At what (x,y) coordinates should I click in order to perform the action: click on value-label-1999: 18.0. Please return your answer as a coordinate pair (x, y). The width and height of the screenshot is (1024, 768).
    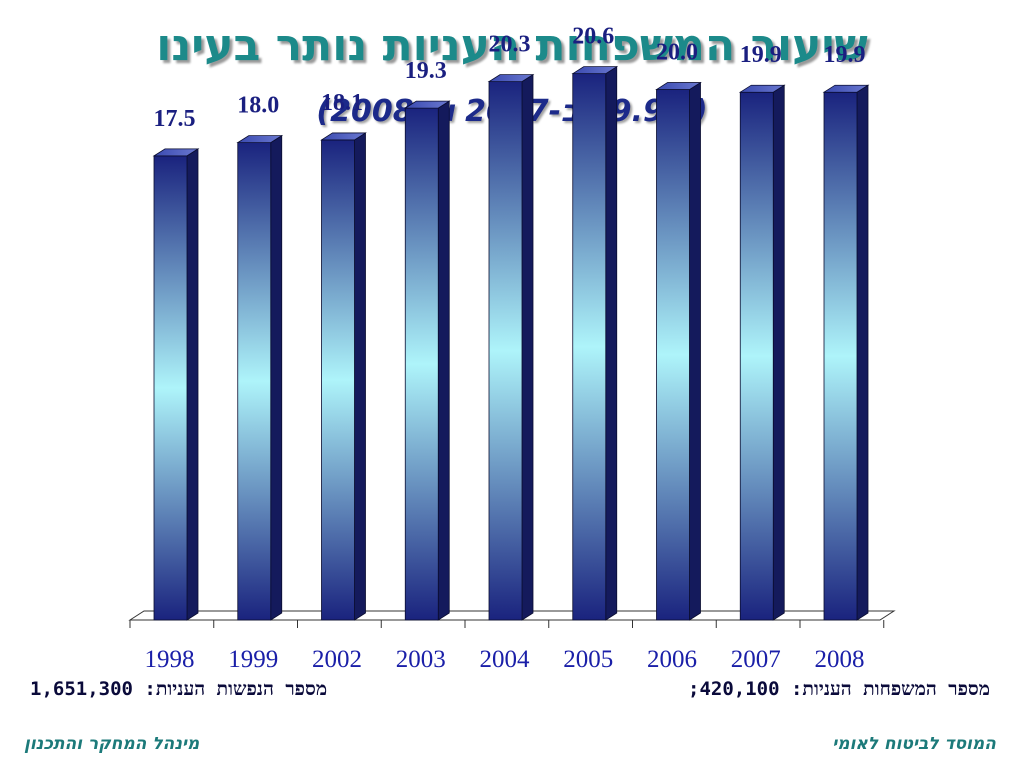
    Looking at the image, I should click on (258, 106).